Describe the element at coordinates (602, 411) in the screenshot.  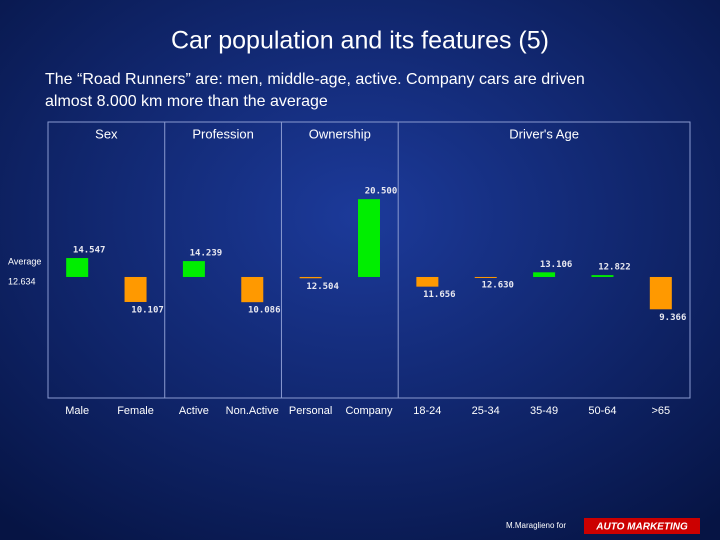
I see `x-tick-label: 50-64` at that location.